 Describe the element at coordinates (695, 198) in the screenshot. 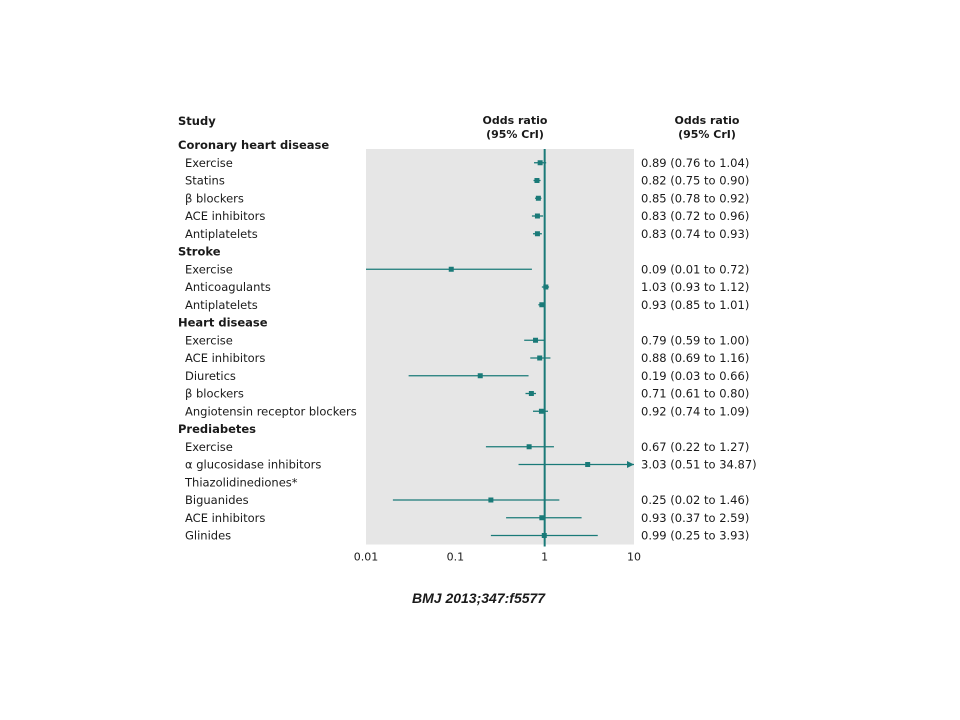

I see `or-value: 0.85 (0.78 to 0.92)` at that location.